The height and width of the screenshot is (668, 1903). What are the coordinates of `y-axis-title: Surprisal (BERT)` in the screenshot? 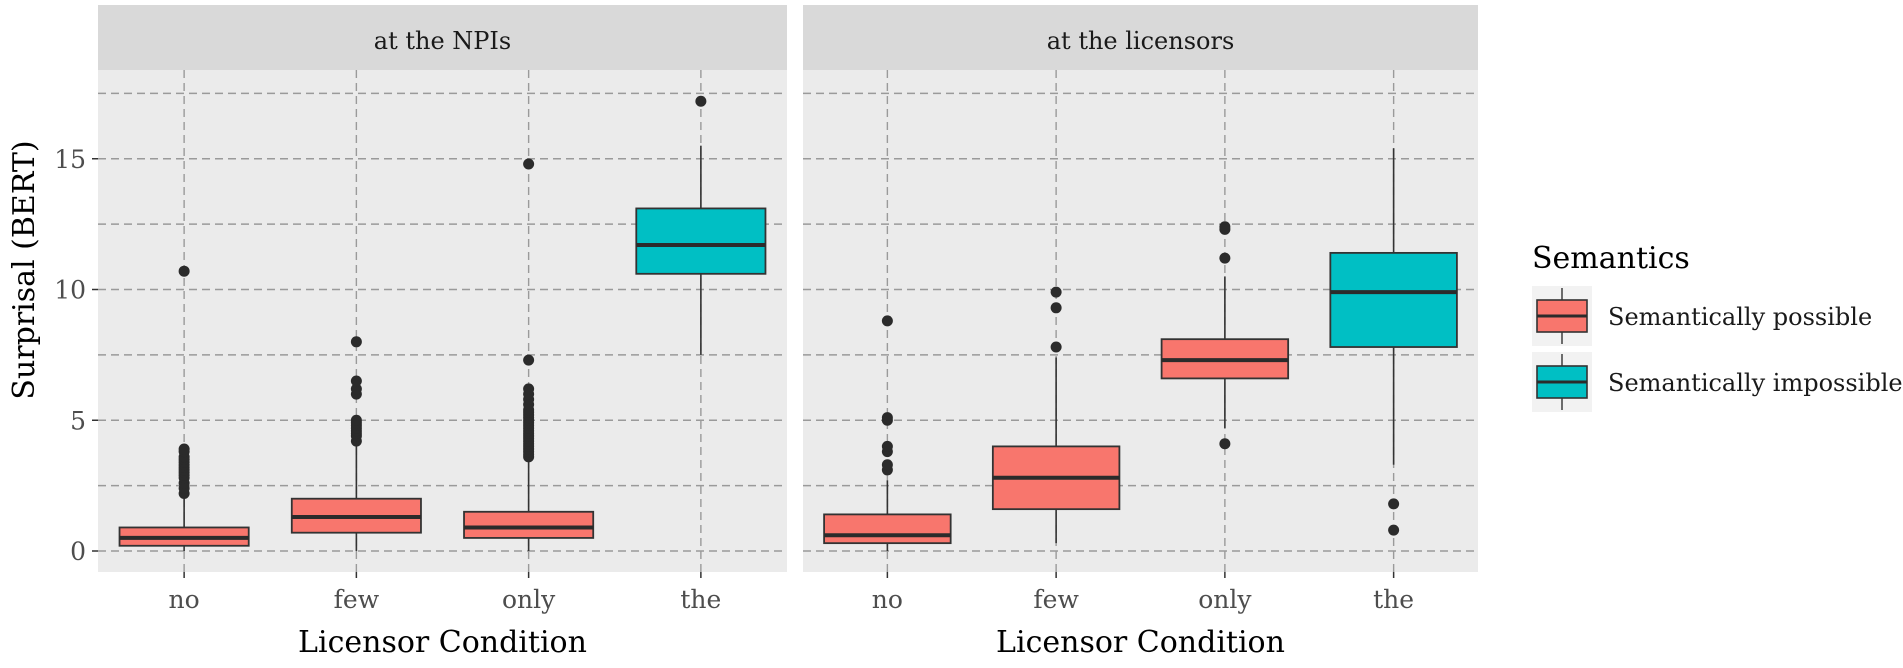 It's located at (24, 269).